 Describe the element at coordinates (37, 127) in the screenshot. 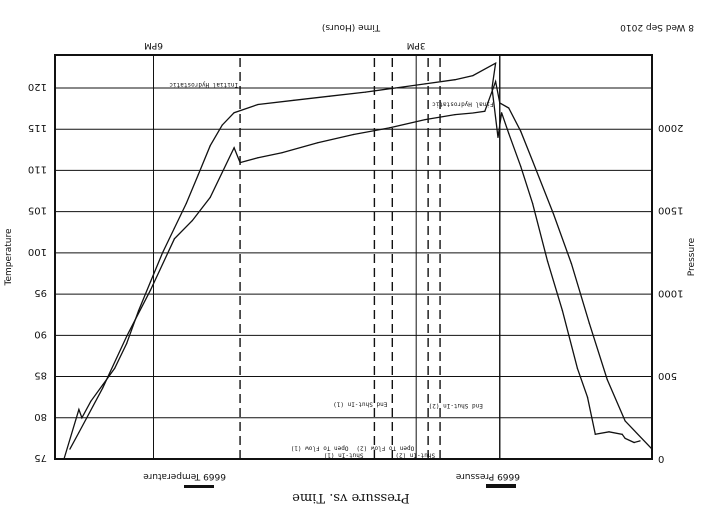

I see `temperature-tick-115: 115` at that location.